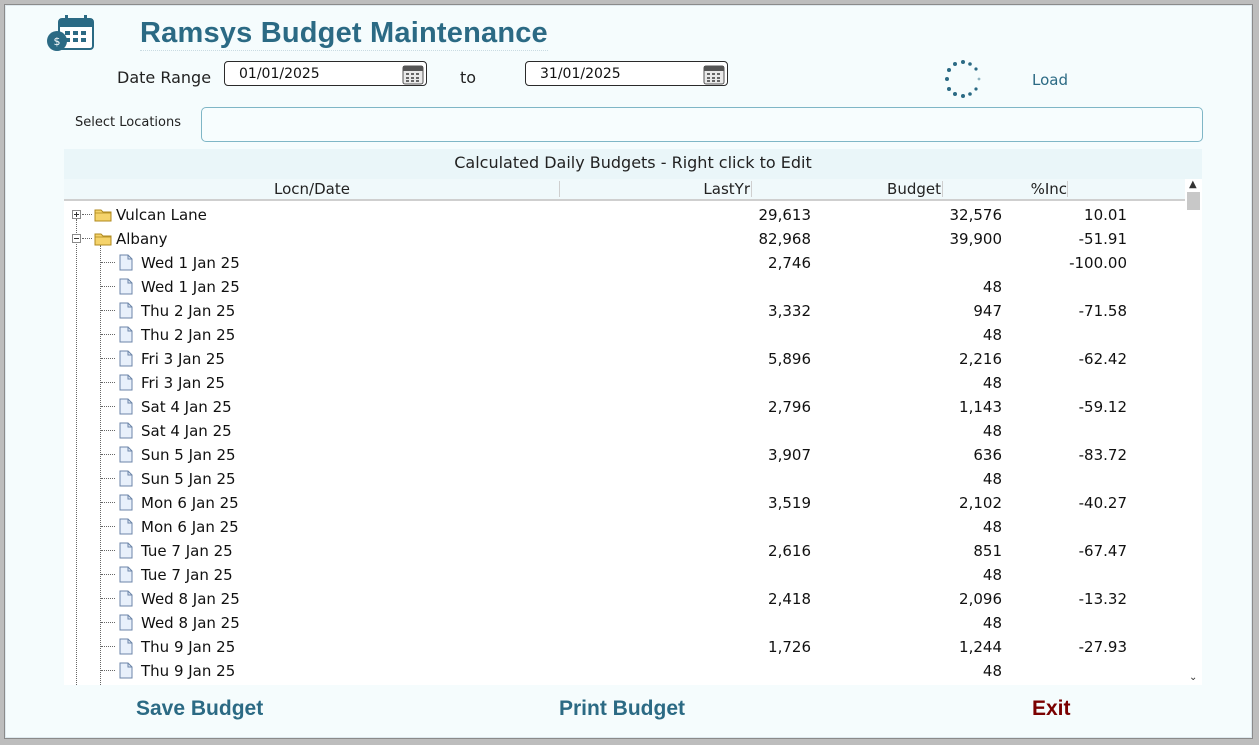  What do you see at coordinates (626, 73) in the screenshot?
I see `to-date-field: 31/01/2025` at bounding box center [626, 73].